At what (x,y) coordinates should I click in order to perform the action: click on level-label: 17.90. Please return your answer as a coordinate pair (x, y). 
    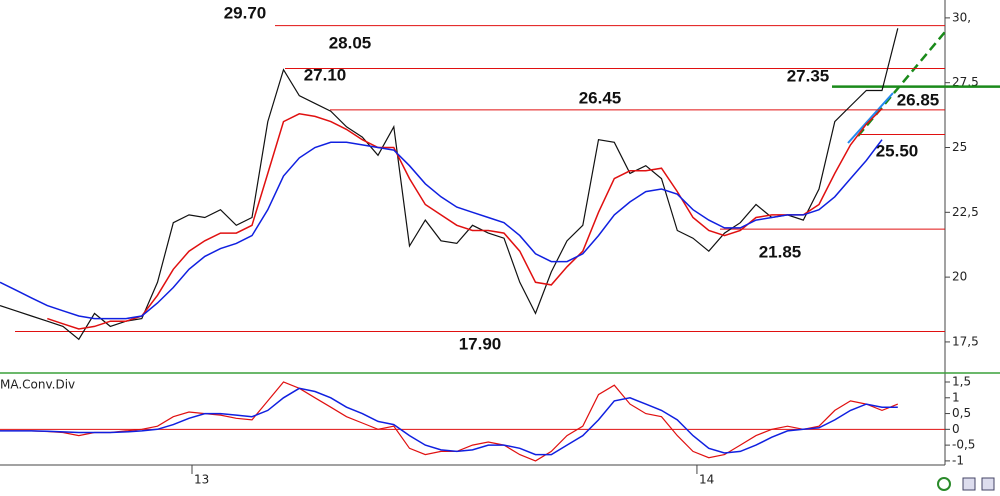
    Looking at the image, I should click on (480, 343).